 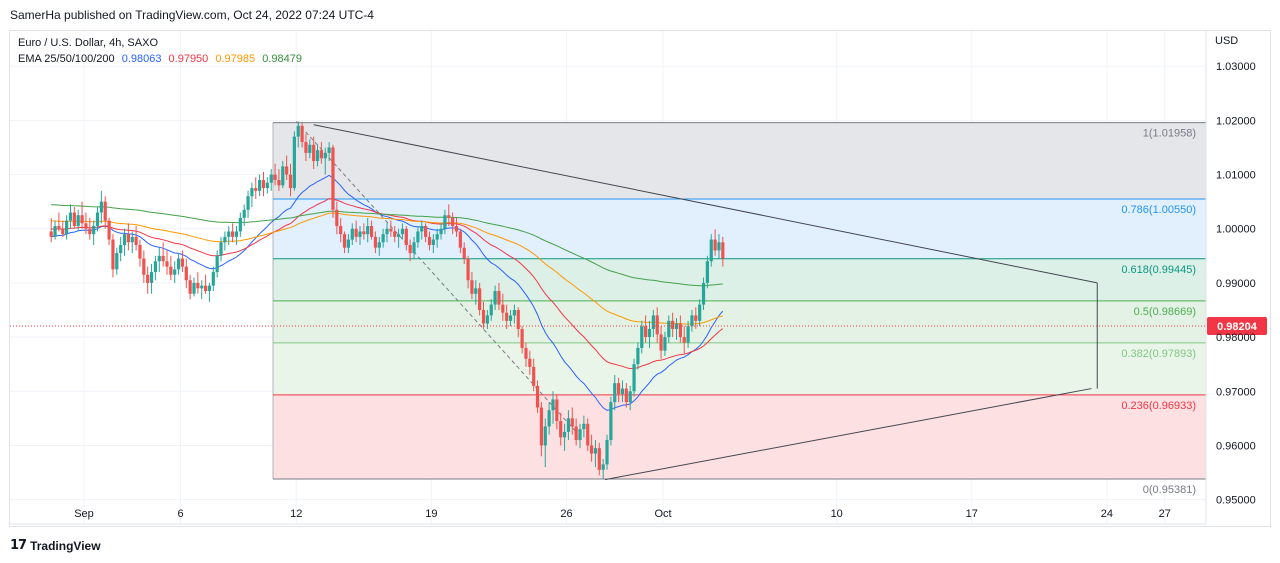 What do you see at coordinates (739, 368) in the screenshot?
I see `fib-band-0.382` at bounding box center [739, 368].